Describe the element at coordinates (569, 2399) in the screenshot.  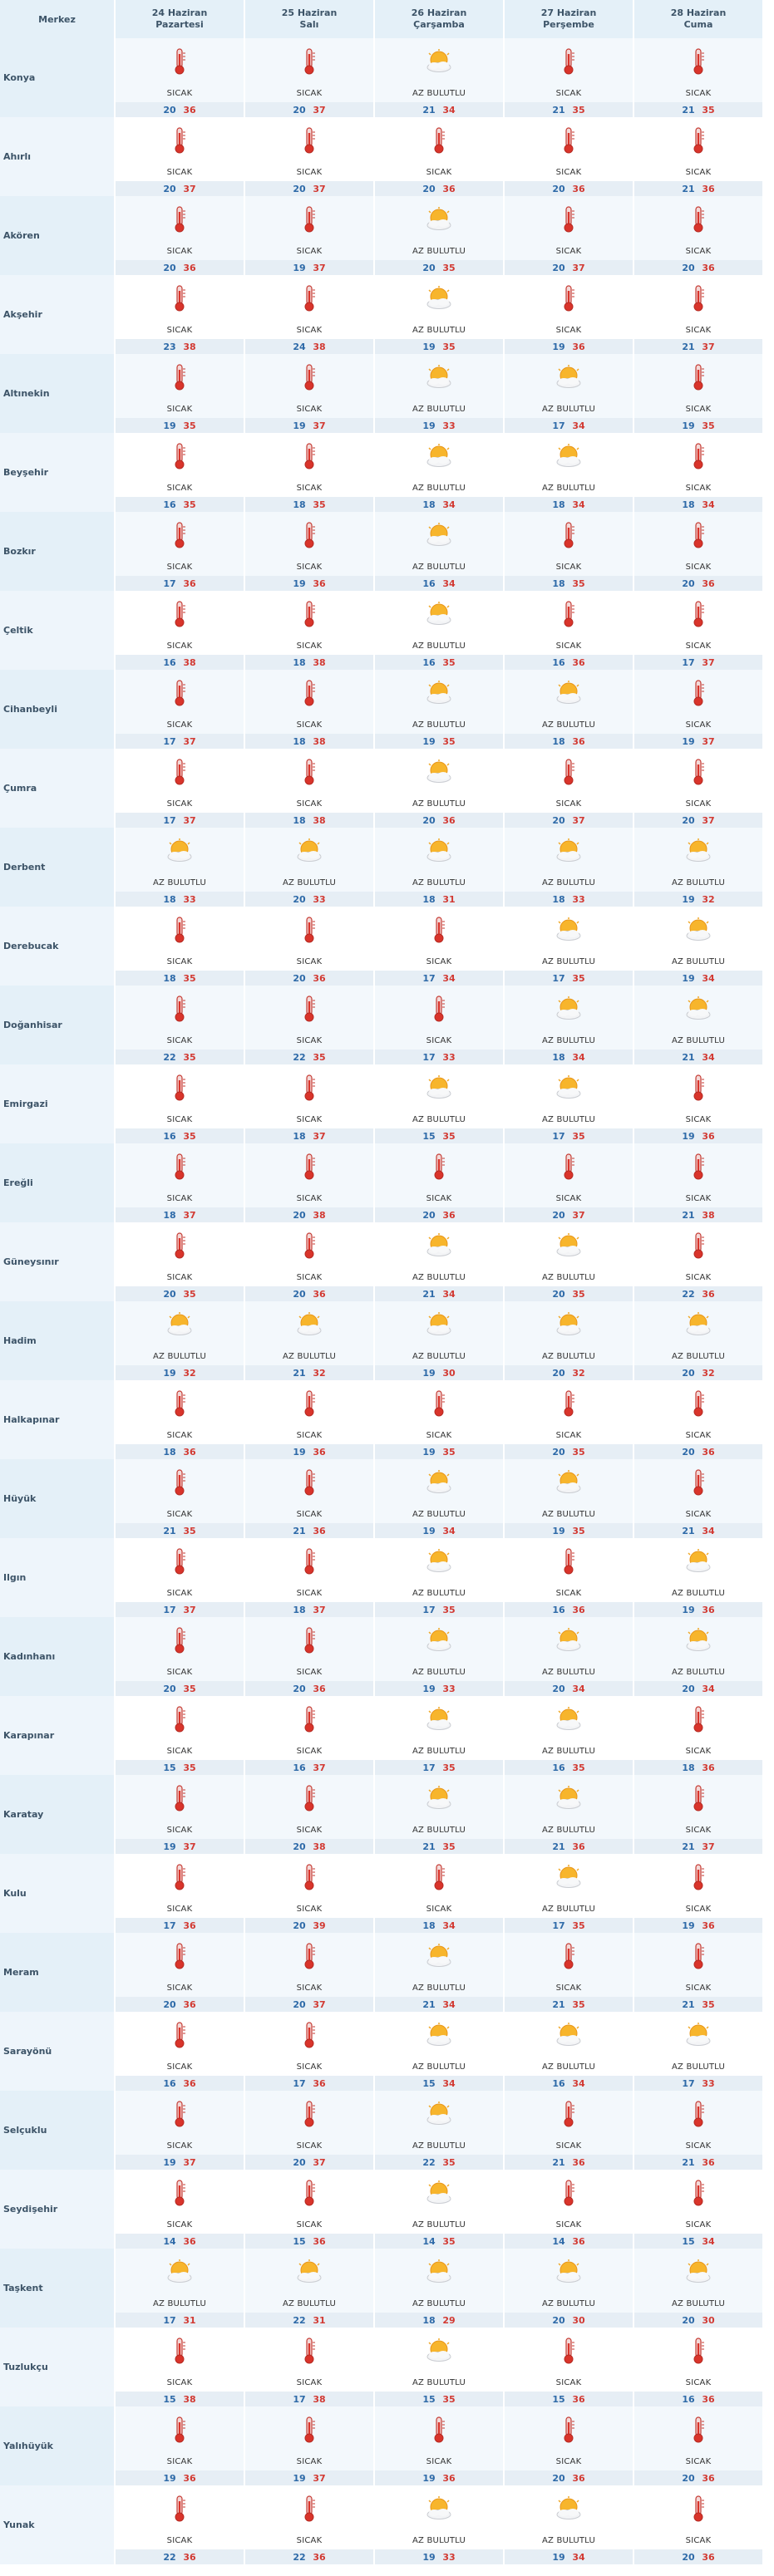
I see `temperature-range: 15 36` at that location.